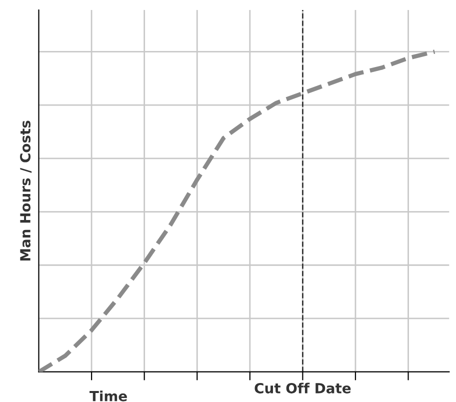  Describe the element at coordinates (26, 190) in the screenshot. I see `y-axis-title: Man Hours / Costs` at that location.